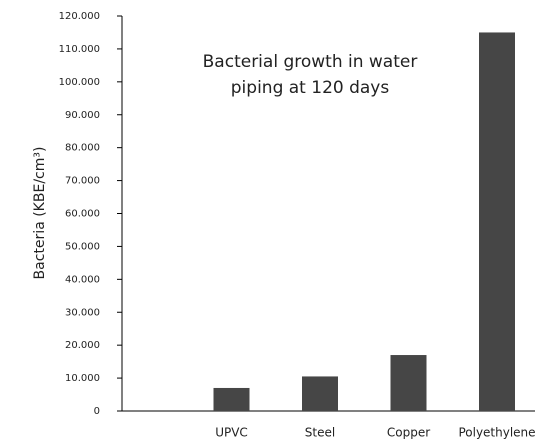 This screenshot has height=444, width=557. Describe the element at coordinates (79, 82) in the screenshot. I see `y-tick-label: 100.000` at that location.